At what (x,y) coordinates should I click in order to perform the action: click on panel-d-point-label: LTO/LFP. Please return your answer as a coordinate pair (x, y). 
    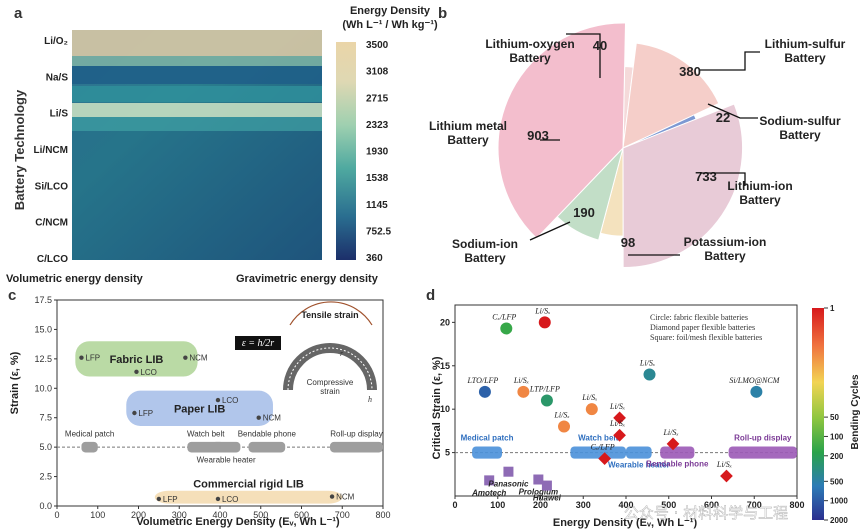
    Looking at the image, I should click on (483, 380).